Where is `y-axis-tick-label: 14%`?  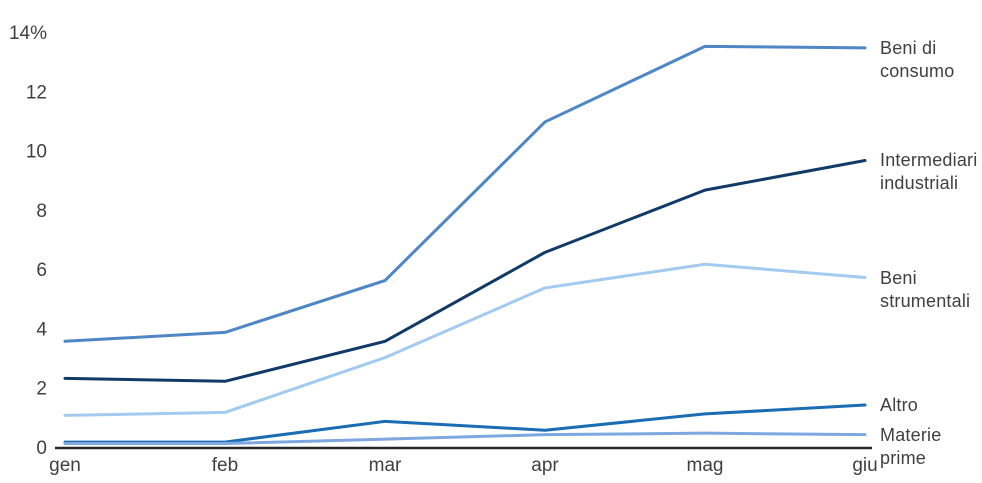
y-axis-tick-label: 14% is located at coordinates (28, 33).